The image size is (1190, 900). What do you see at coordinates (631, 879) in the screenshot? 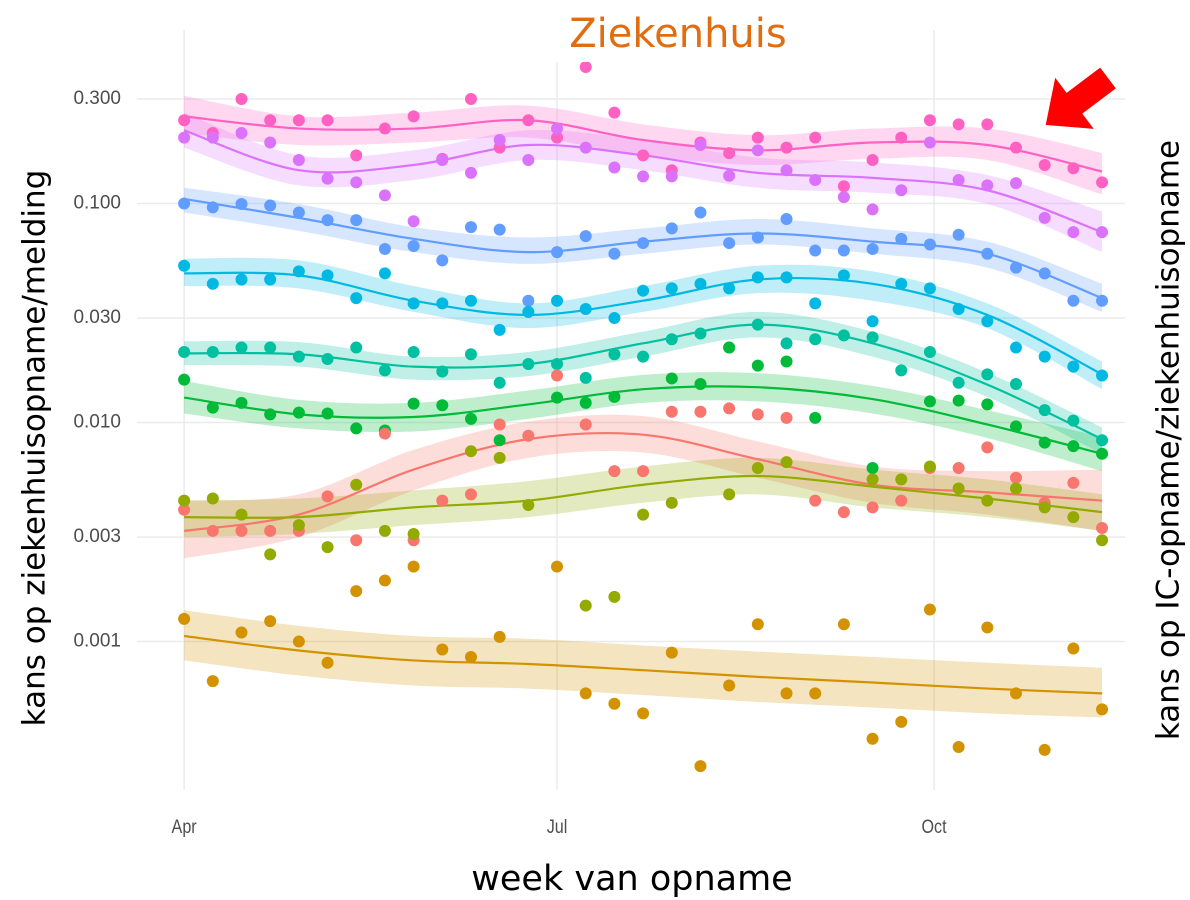
I see `x-axis-title: week van opname` at bounding box center [631, 879].